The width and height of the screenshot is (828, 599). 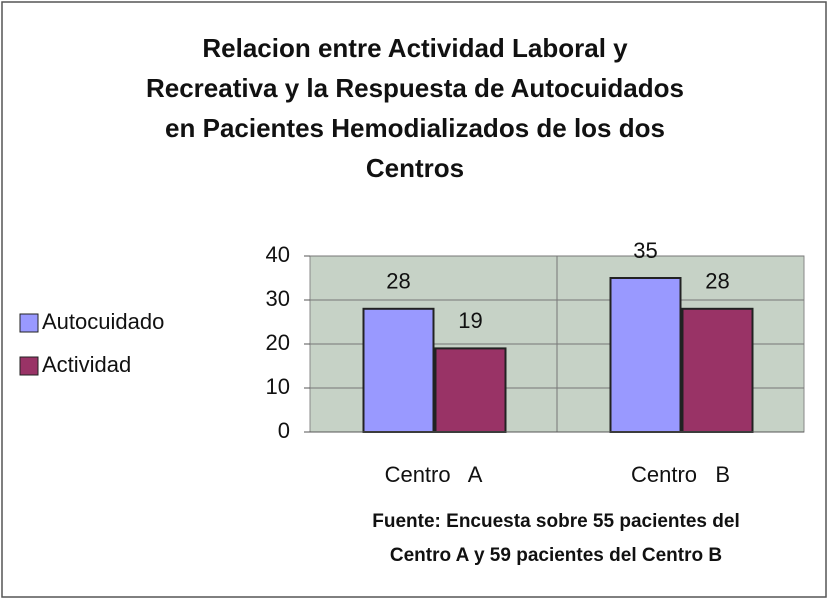 I want to click on y-tick-label: 10, so click(x=278, y=386).